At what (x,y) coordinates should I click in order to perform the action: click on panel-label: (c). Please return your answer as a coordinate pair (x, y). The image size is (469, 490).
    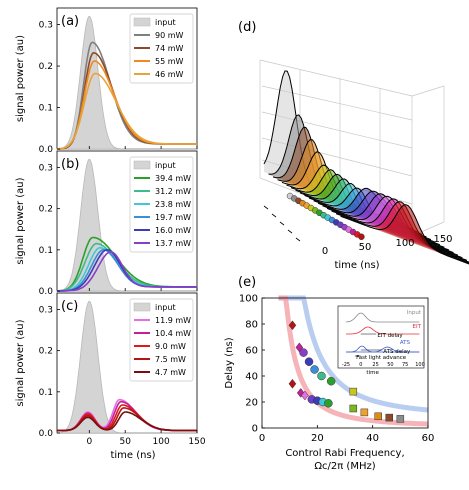
    Looking at the image, I should click on (69, 306).